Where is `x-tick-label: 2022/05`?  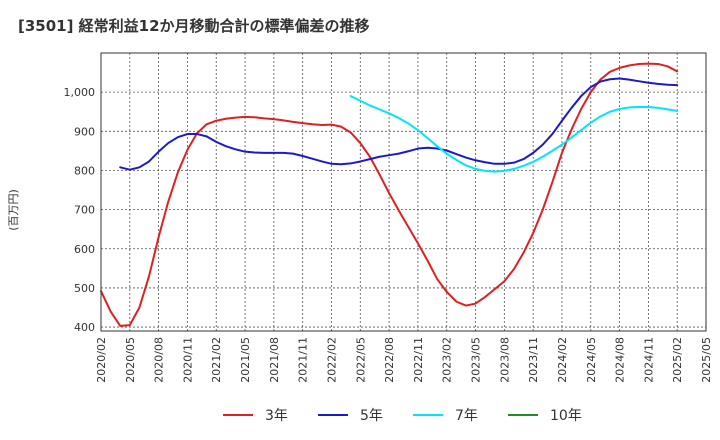
x-tick-label: 2022/05 is located at coordinates (360, 360).